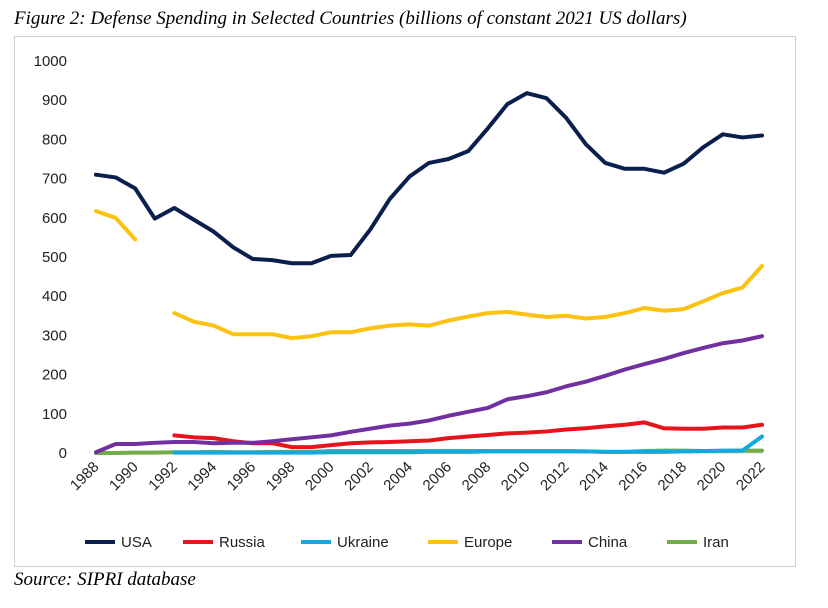 This screenshot has height=608, width=828. What do you see at coordinates (136, 542) in the screenshot?
I see `legend-label-usa: USA` at bounding box center [136, 542].